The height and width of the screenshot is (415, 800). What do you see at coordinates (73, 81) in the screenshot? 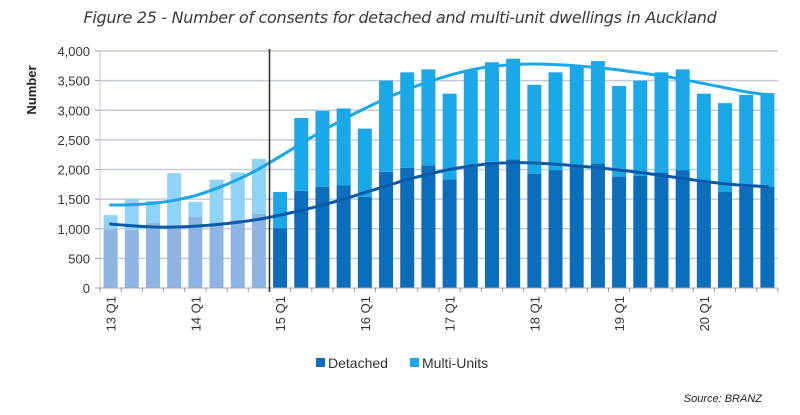
I see `y-tick-label: 3,500` at bounding box center [73, 81].